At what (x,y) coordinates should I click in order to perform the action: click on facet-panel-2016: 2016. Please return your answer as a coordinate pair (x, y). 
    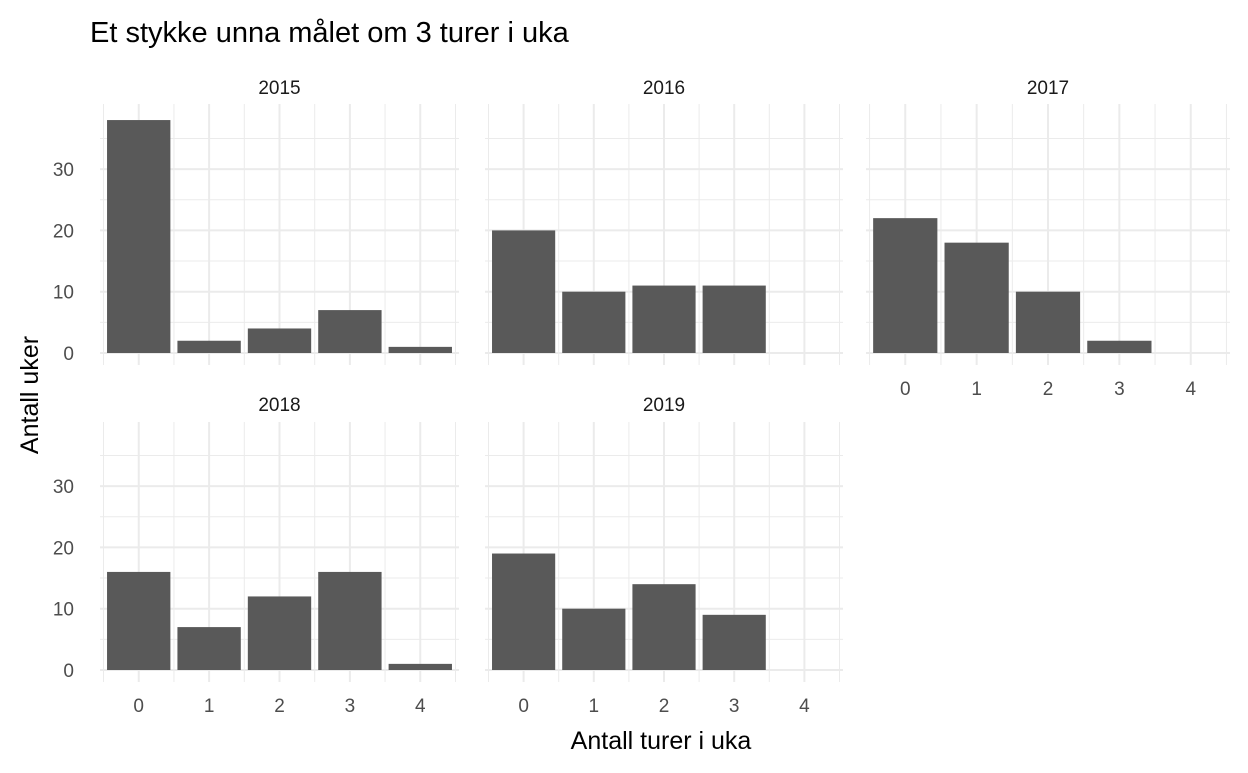
    Looking at the image, I should click on (664, 221).